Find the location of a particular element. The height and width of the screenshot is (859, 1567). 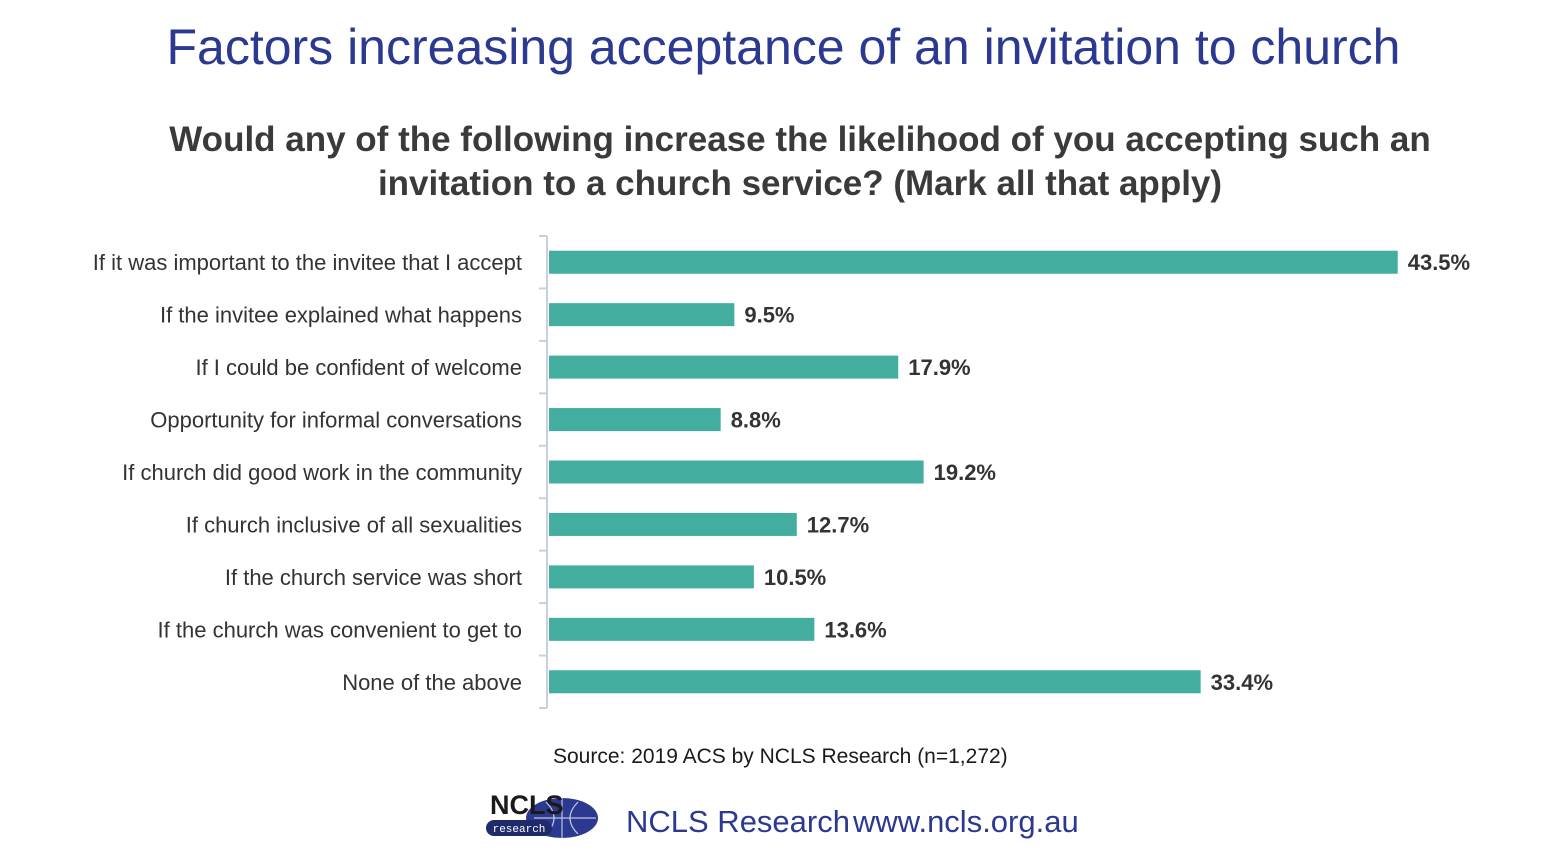

data-label: 8.8% is located at coordinates (756, 420).